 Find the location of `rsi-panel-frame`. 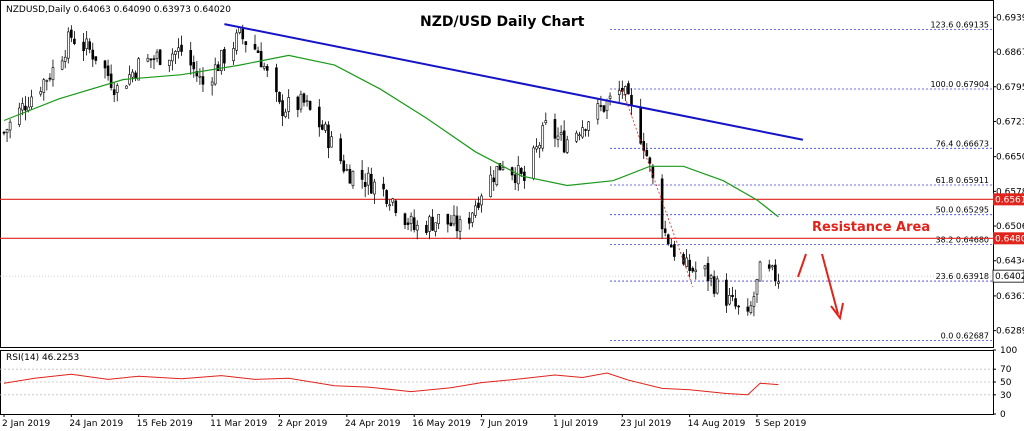

rsi-panel-frame is located at coordinates (497, 382).